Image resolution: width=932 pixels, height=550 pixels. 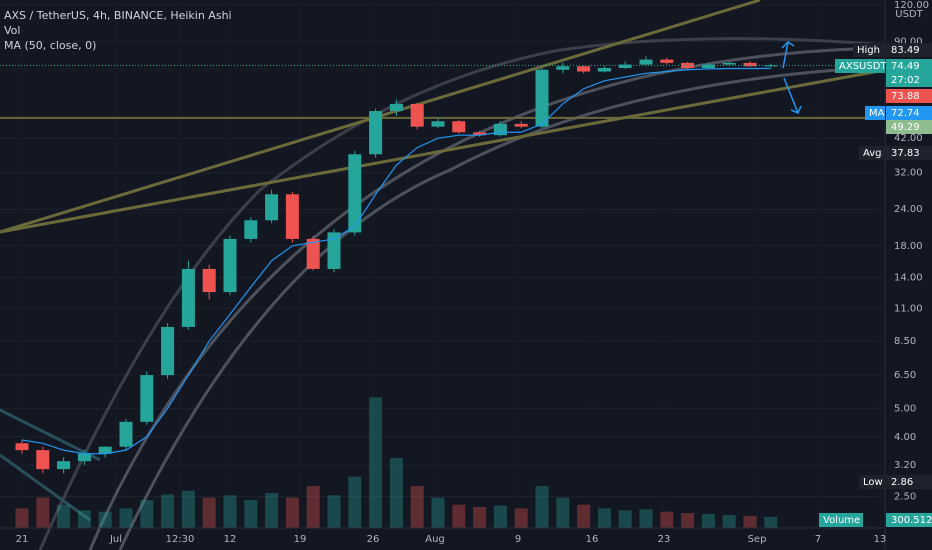 What do you see at coordinates (905, 80) in the screenshot?
I see `label-value: 27:02` at bounding box center [905, 80].